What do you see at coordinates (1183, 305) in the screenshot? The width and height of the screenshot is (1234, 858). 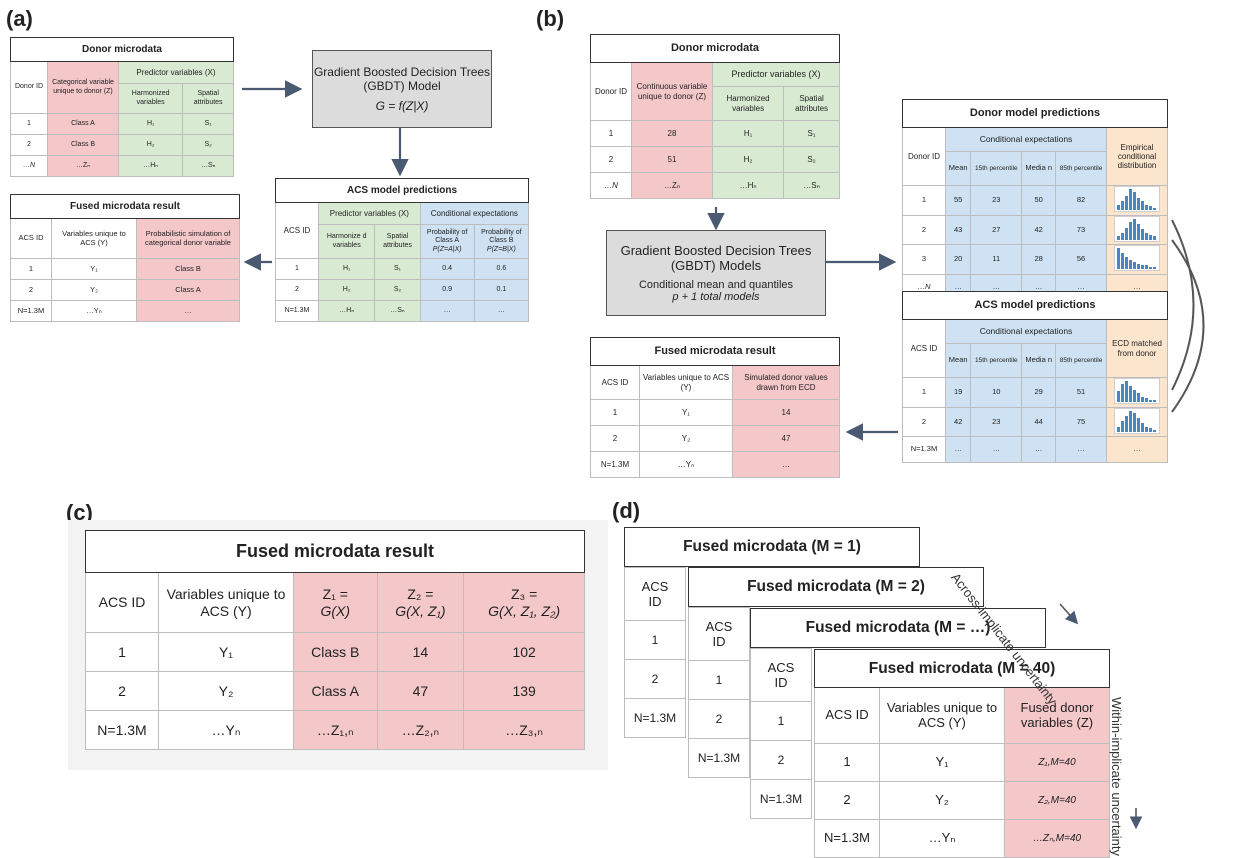 I see `bracket-inner` at bounding box center [1183, 305].